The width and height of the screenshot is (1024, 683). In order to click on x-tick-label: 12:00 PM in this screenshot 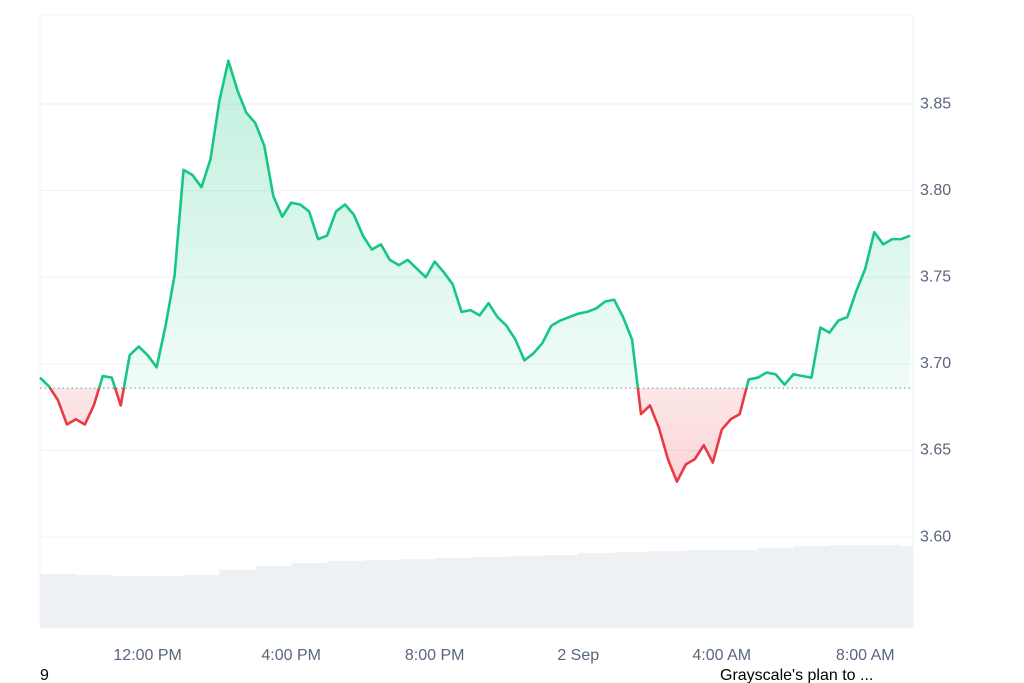, I will do `click(147, 655)`.